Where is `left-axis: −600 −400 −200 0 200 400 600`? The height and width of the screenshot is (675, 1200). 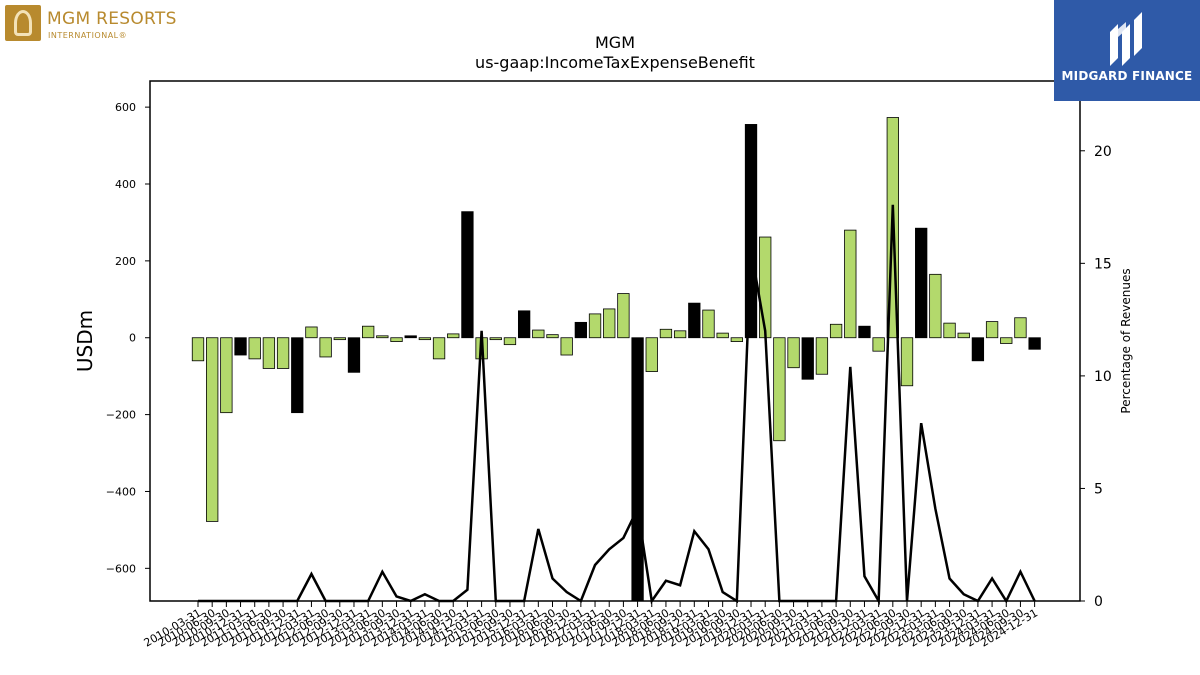
left-axis: −600 −400 −200 0 200 400 600 is located at coordinates (128, 338).